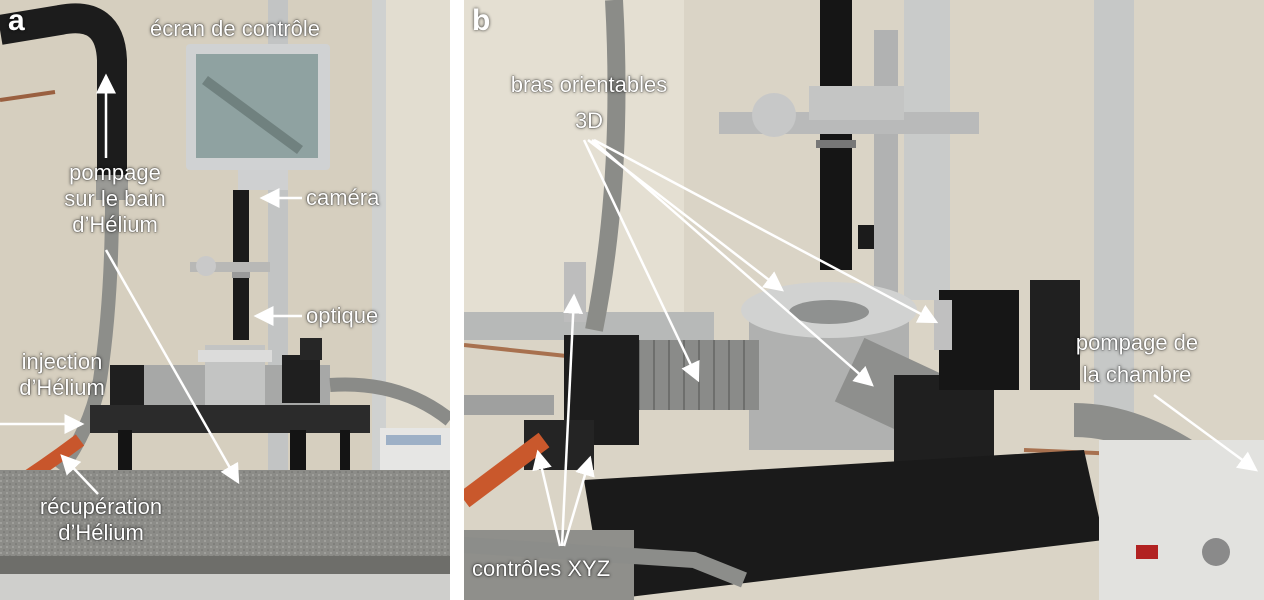  Describe the element at coordinates (589, 120) in the screenshot. I see `label-line: 3D` at that location.